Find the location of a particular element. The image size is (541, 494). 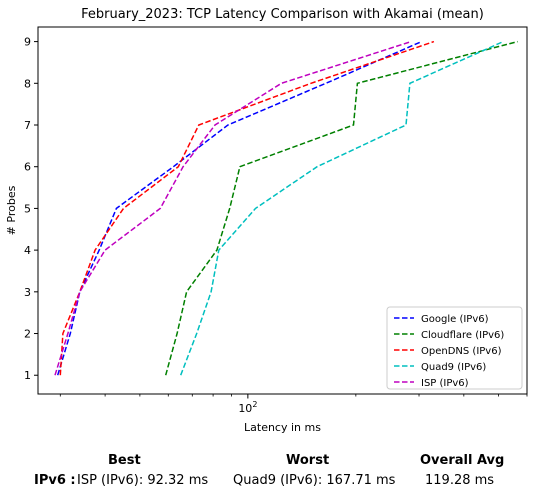

legend-label: OpenDNS (IPv6) is located at coordinates (461, 351).